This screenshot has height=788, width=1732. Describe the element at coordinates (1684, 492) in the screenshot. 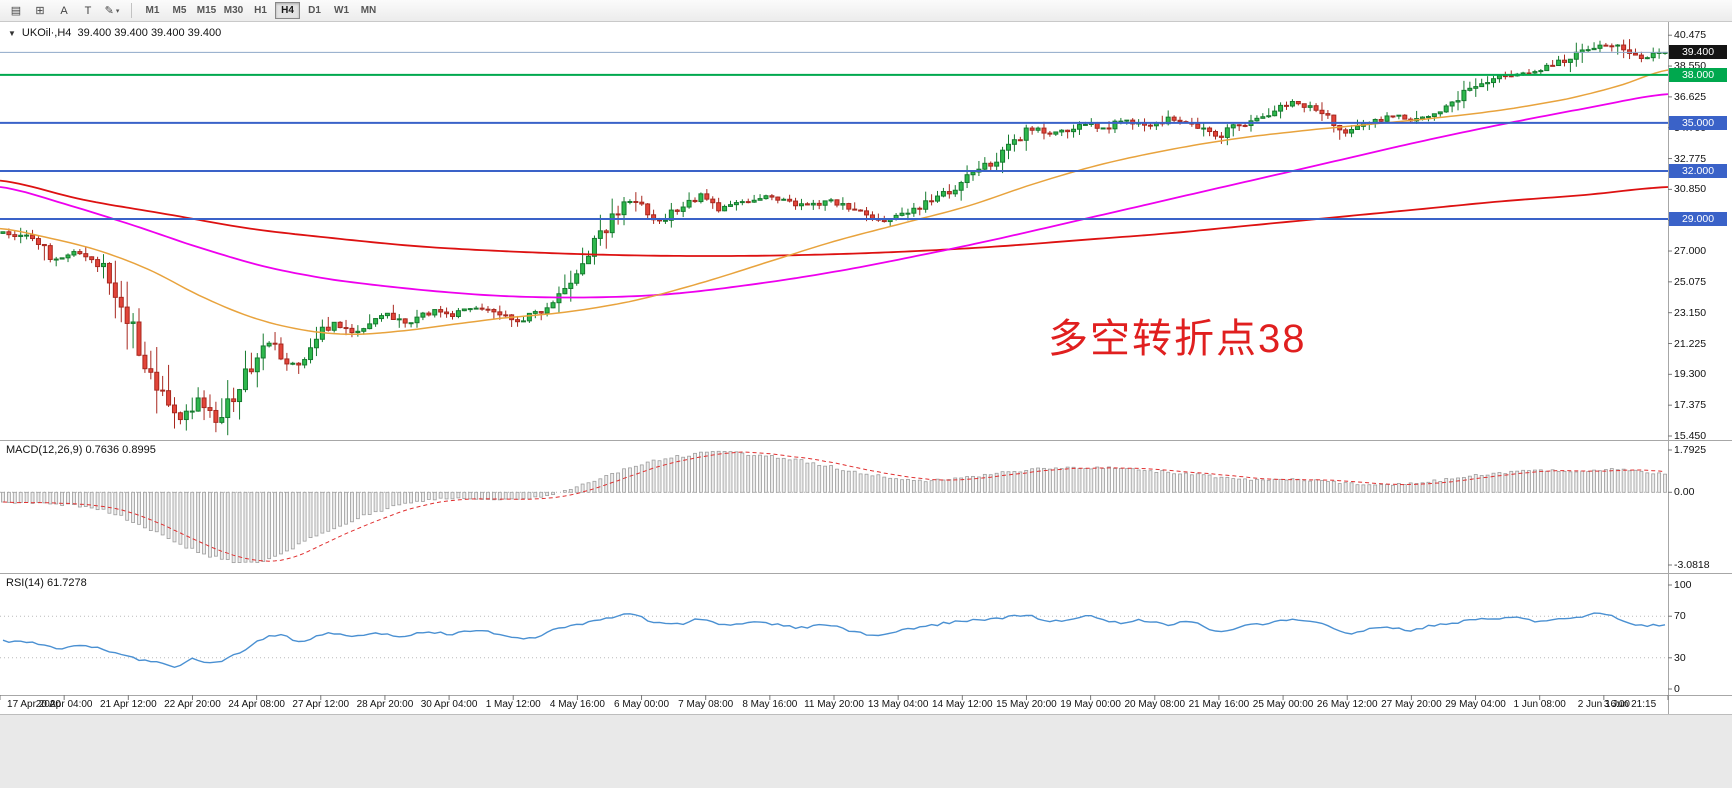

I see `macd-scale-label: 0.00` at that location.